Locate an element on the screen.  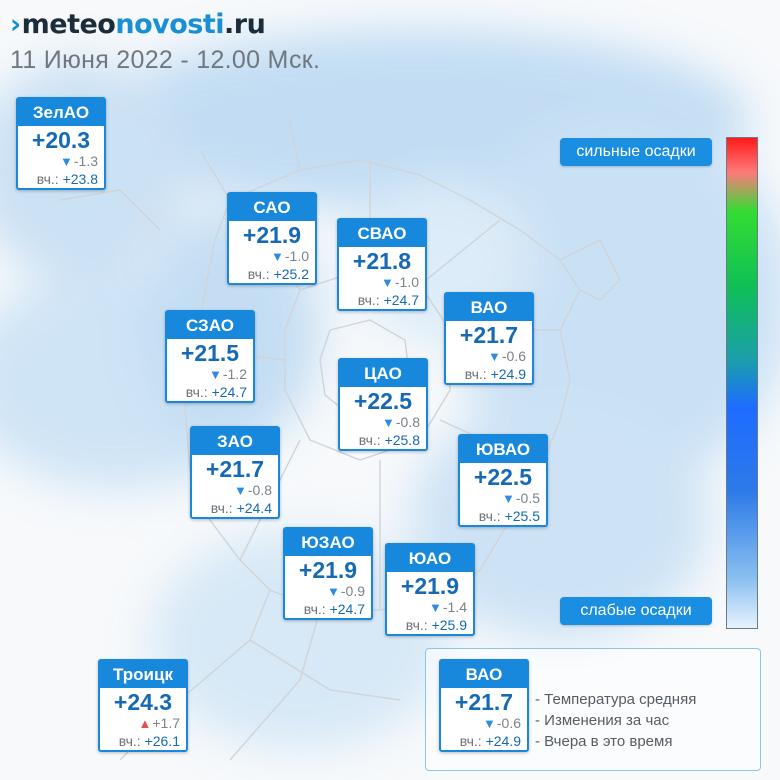
district-card-szao: СЗАО +21.5 ▼-1.2 вч.: +24.7 is located at coordinates (210, 356).